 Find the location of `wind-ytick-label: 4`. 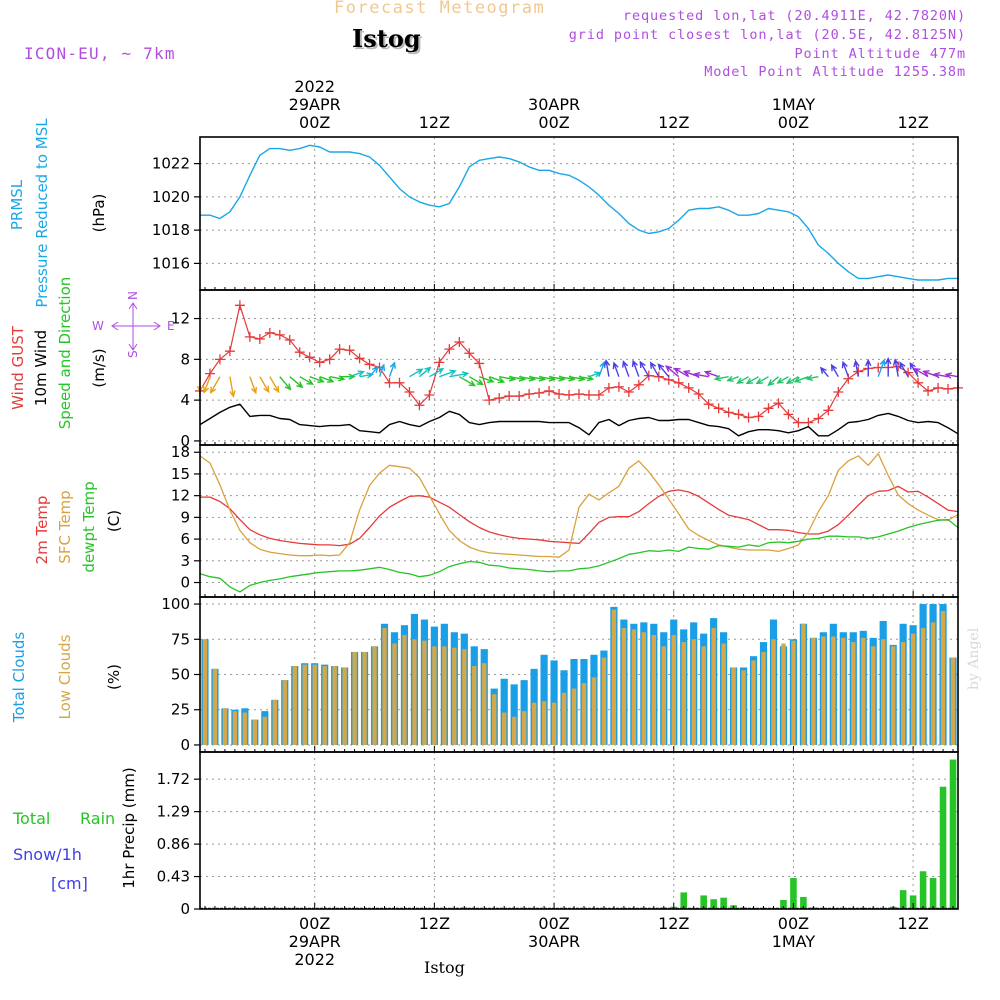

wind-ytick-label: 4 is located at coordinates (185, 400).